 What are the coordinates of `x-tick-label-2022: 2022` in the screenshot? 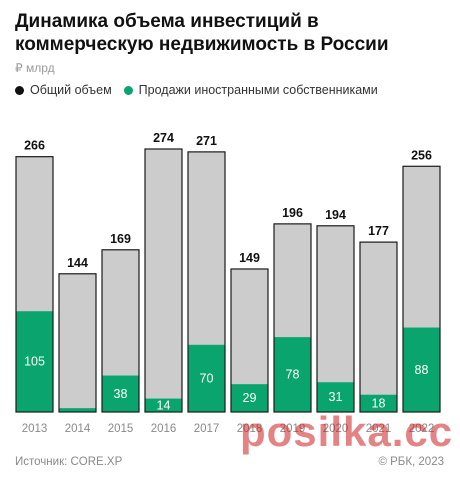 It's located at (422, 429).